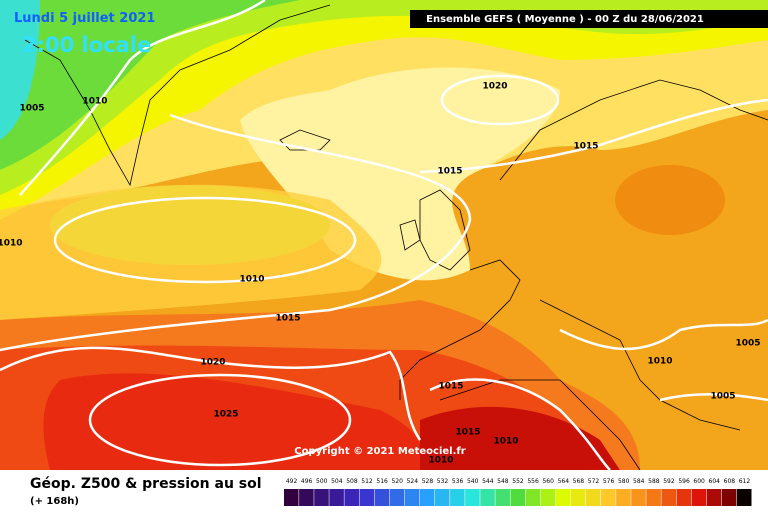 The width and height of the screenshot is (768, 512). Describe the element at coordinates (624, 481) in the screenshot. I see `scale-label: 580` at that location.